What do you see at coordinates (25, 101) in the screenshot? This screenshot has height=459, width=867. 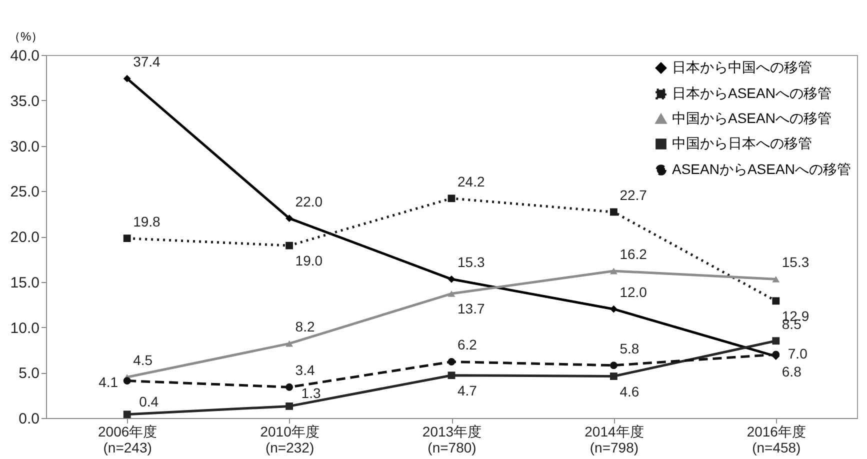 I see `y-tick-label: 35.0` at bounding box center [25, 101].